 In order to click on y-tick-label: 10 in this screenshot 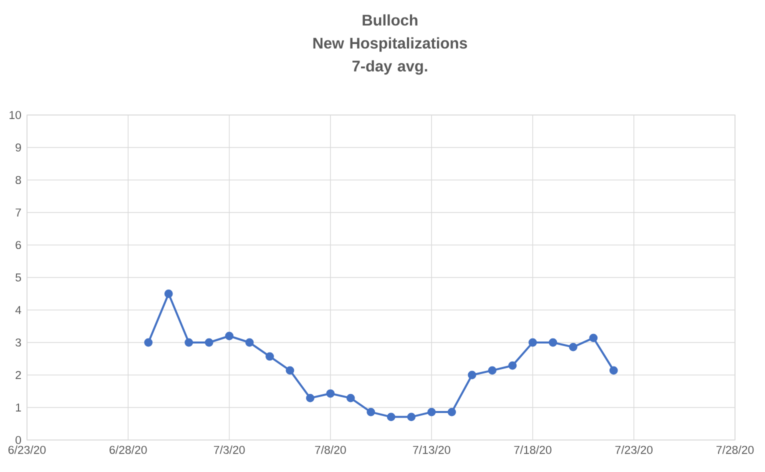, I will do `click(16, 115)`.